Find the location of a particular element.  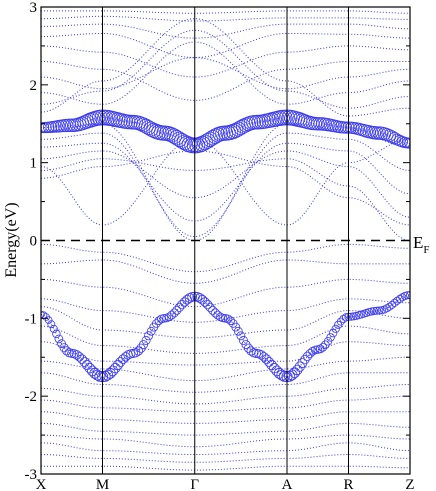

y-tick-label: 1 is located at coordinates (34, 164).